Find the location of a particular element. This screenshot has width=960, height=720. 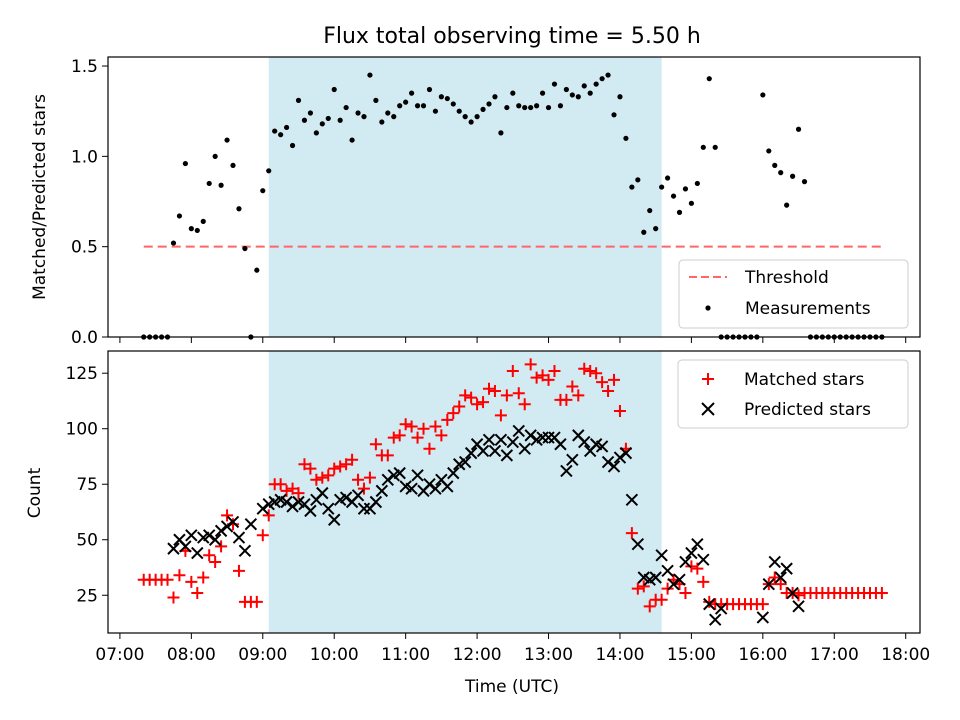

x-tick-label: 17:00 is located at coordinates (834, 655).